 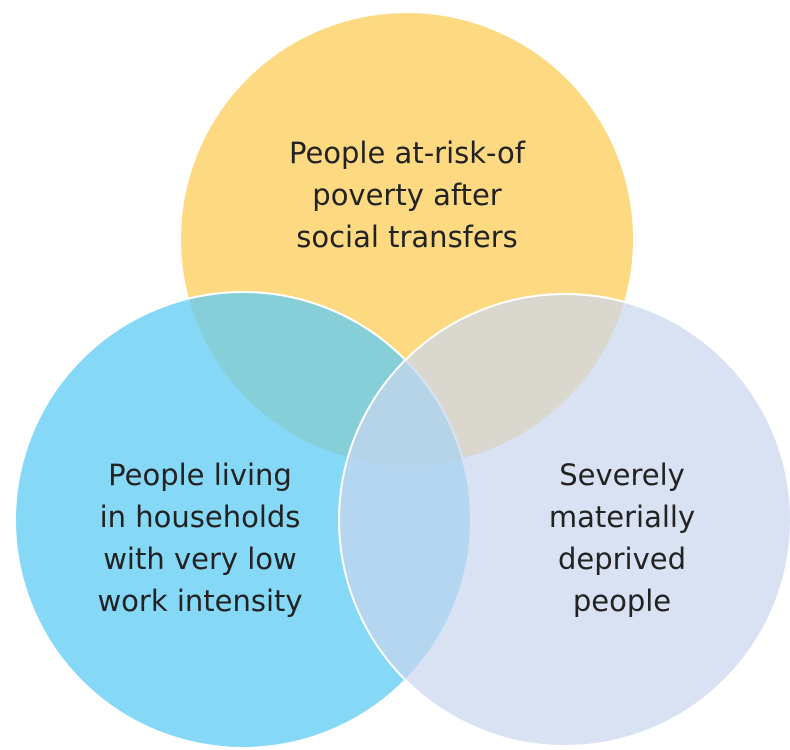 I want to click on node-label: poverty after, so click(x=407, y=195).